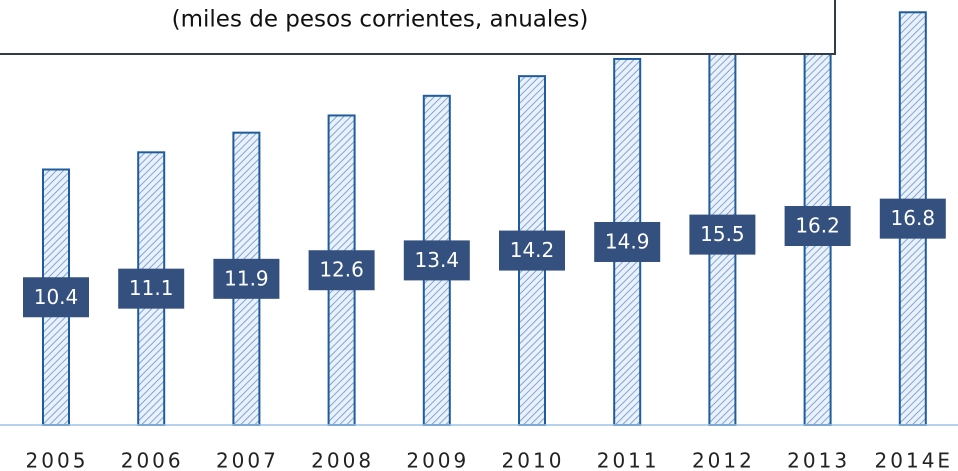  What do you see at coordinates (437, 460) in the screenshot?
I see `x-tick-label: 2009` at bounding box center [437, 460].